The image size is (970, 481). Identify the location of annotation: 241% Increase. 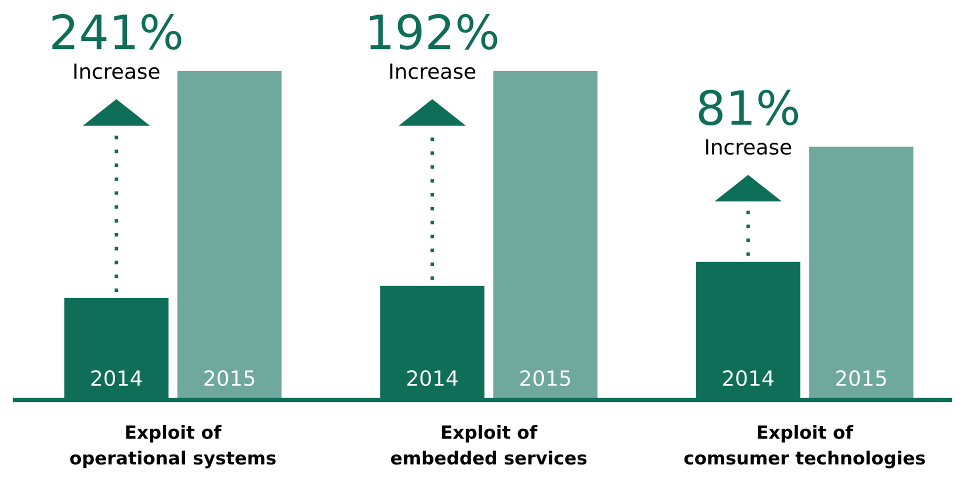
(117, 47).